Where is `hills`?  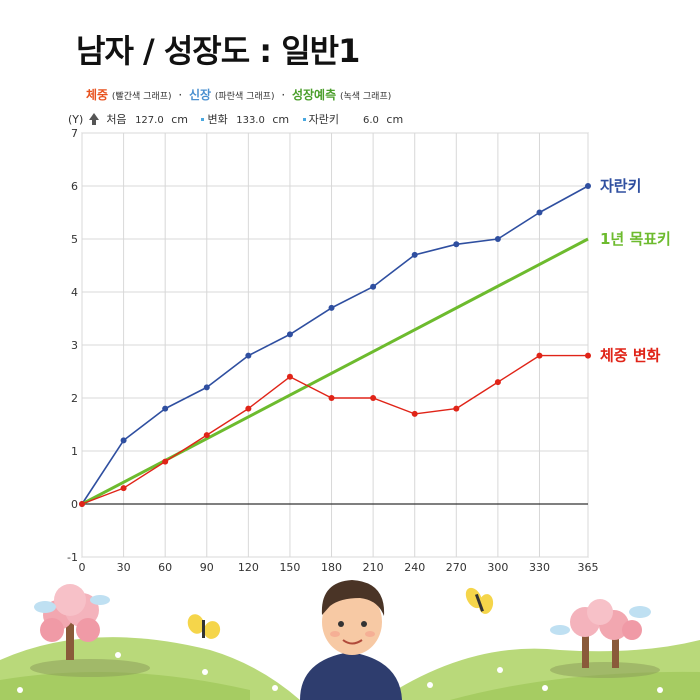 hills is located at coordinates (350, 668).